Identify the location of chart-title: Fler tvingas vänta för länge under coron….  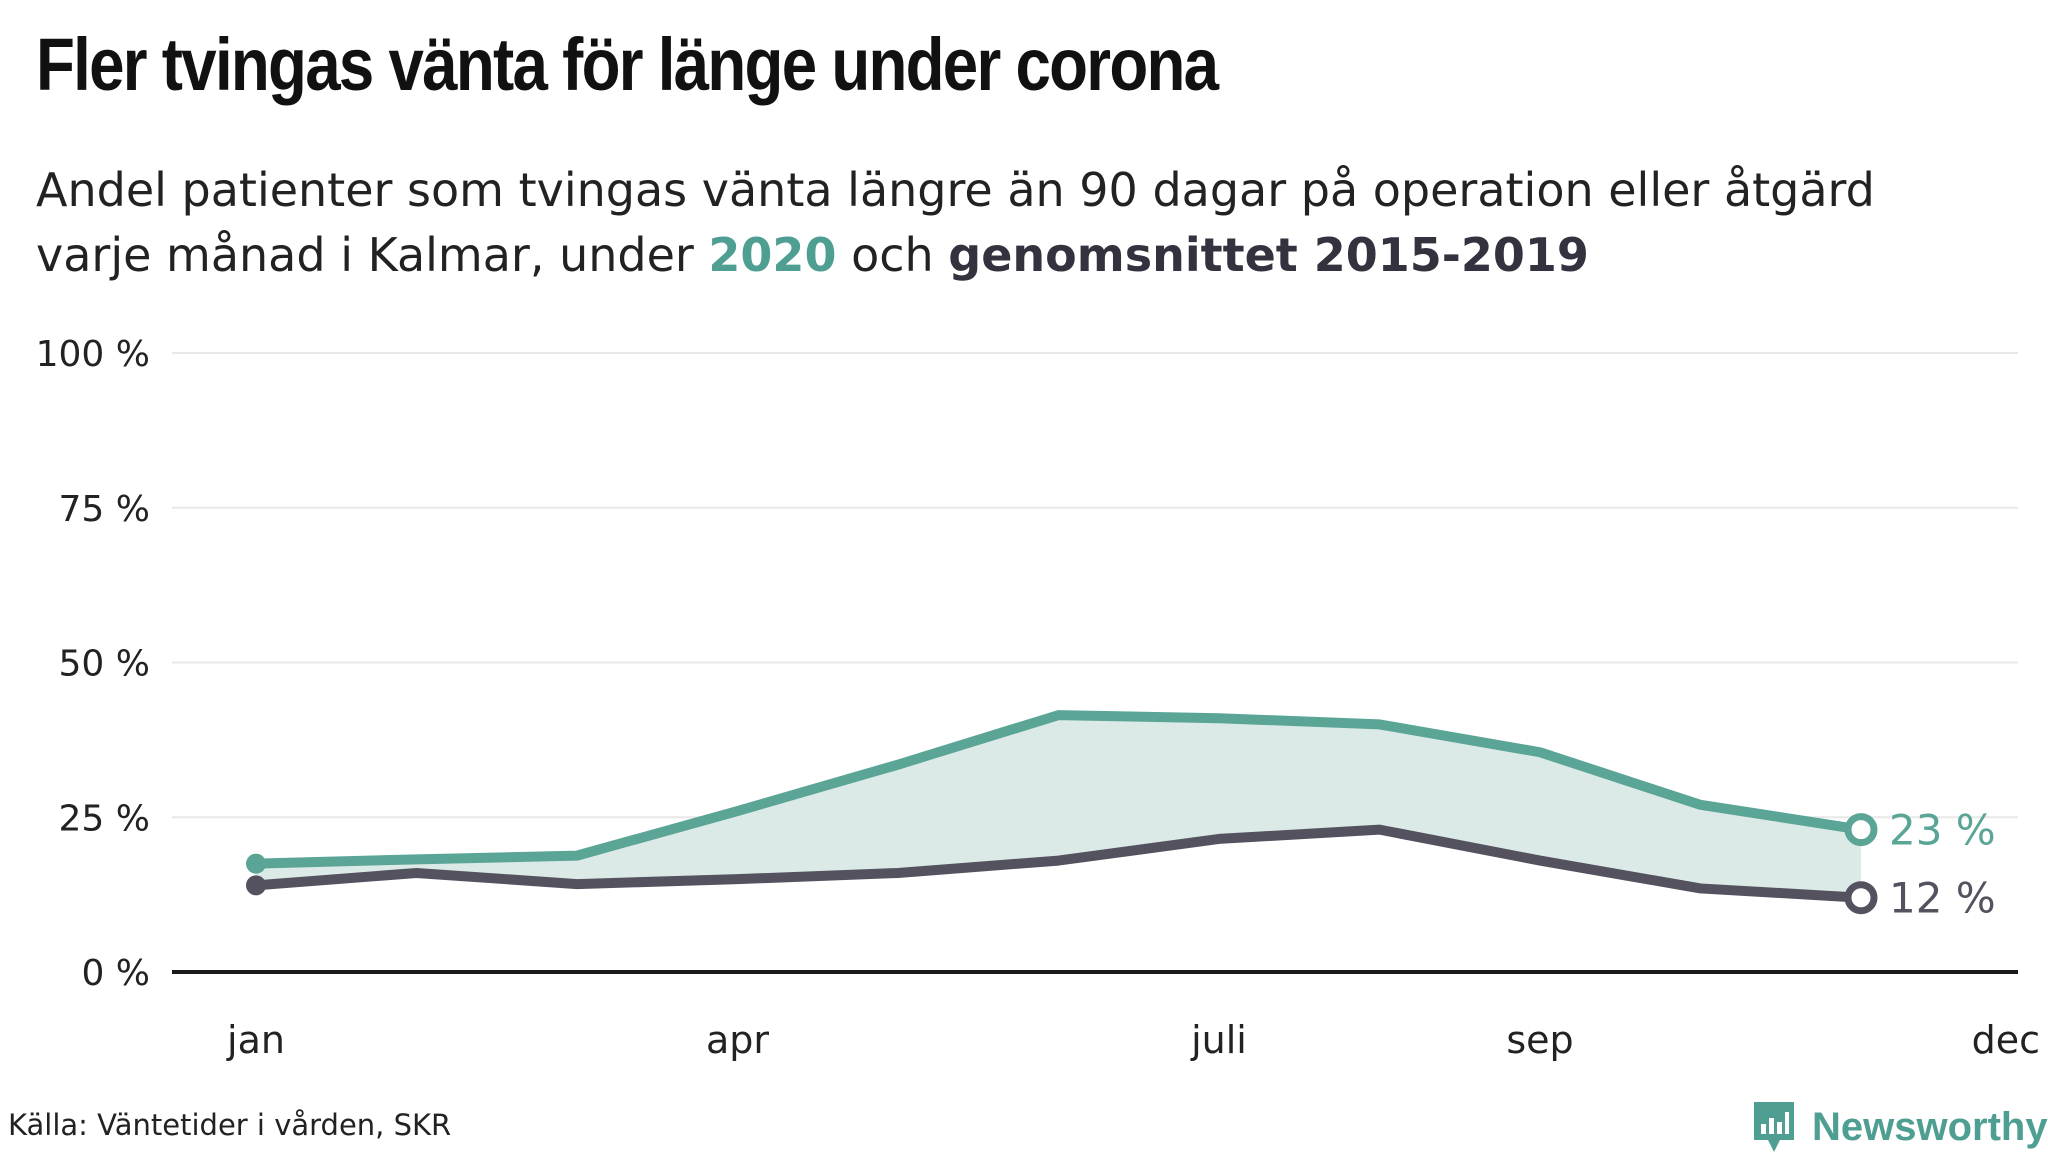
(627, 64).